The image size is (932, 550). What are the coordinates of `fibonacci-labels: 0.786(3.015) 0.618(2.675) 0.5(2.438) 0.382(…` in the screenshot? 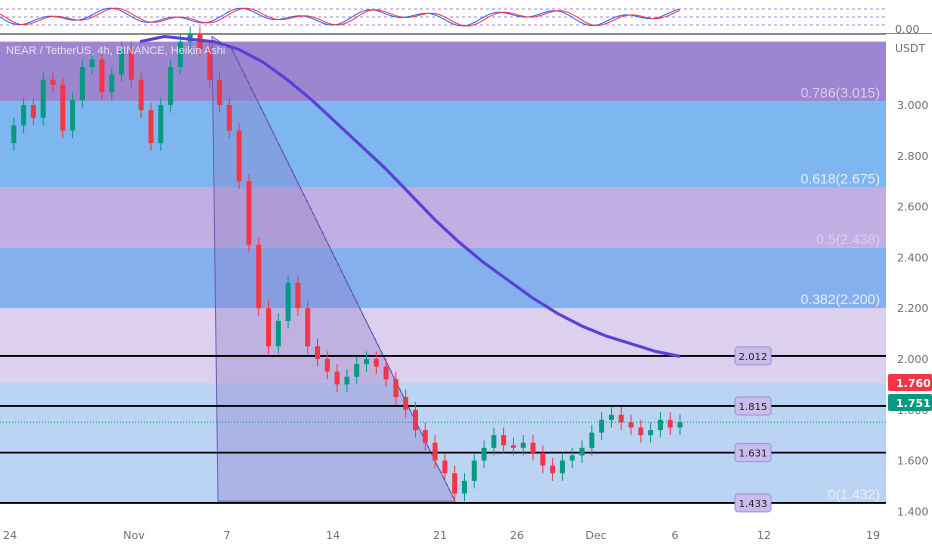 It's located at (840, 293).